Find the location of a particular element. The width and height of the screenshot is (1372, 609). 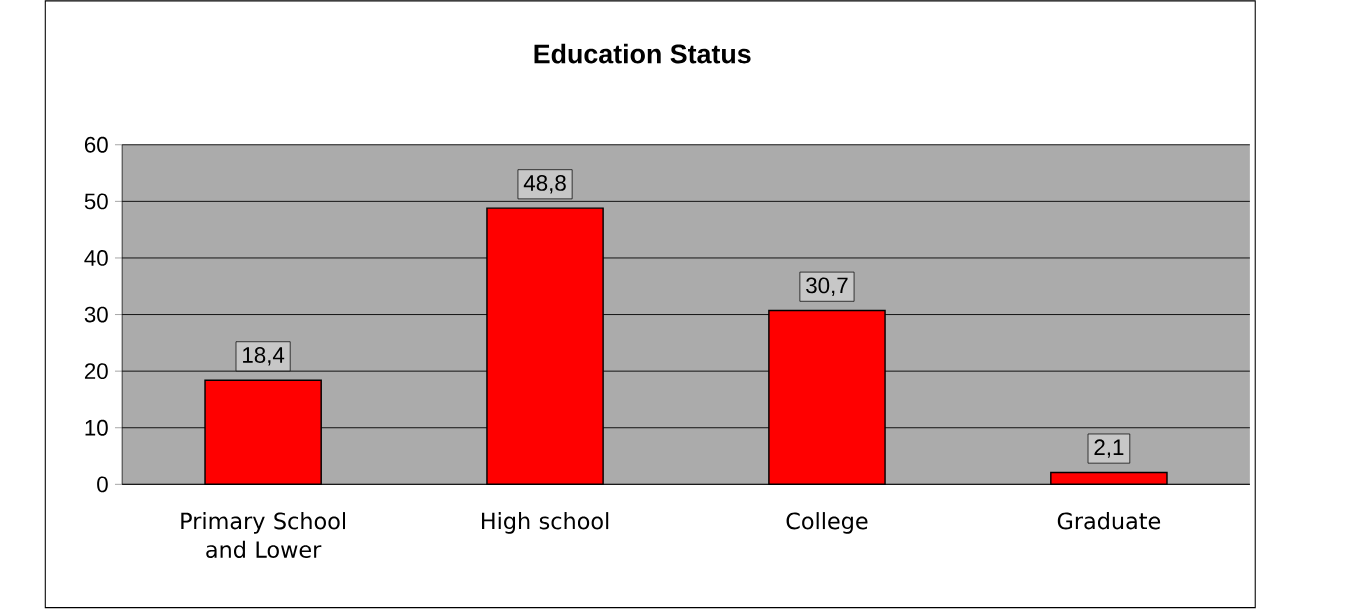

x-tick-label: High school is located at coordinates (545, 522).